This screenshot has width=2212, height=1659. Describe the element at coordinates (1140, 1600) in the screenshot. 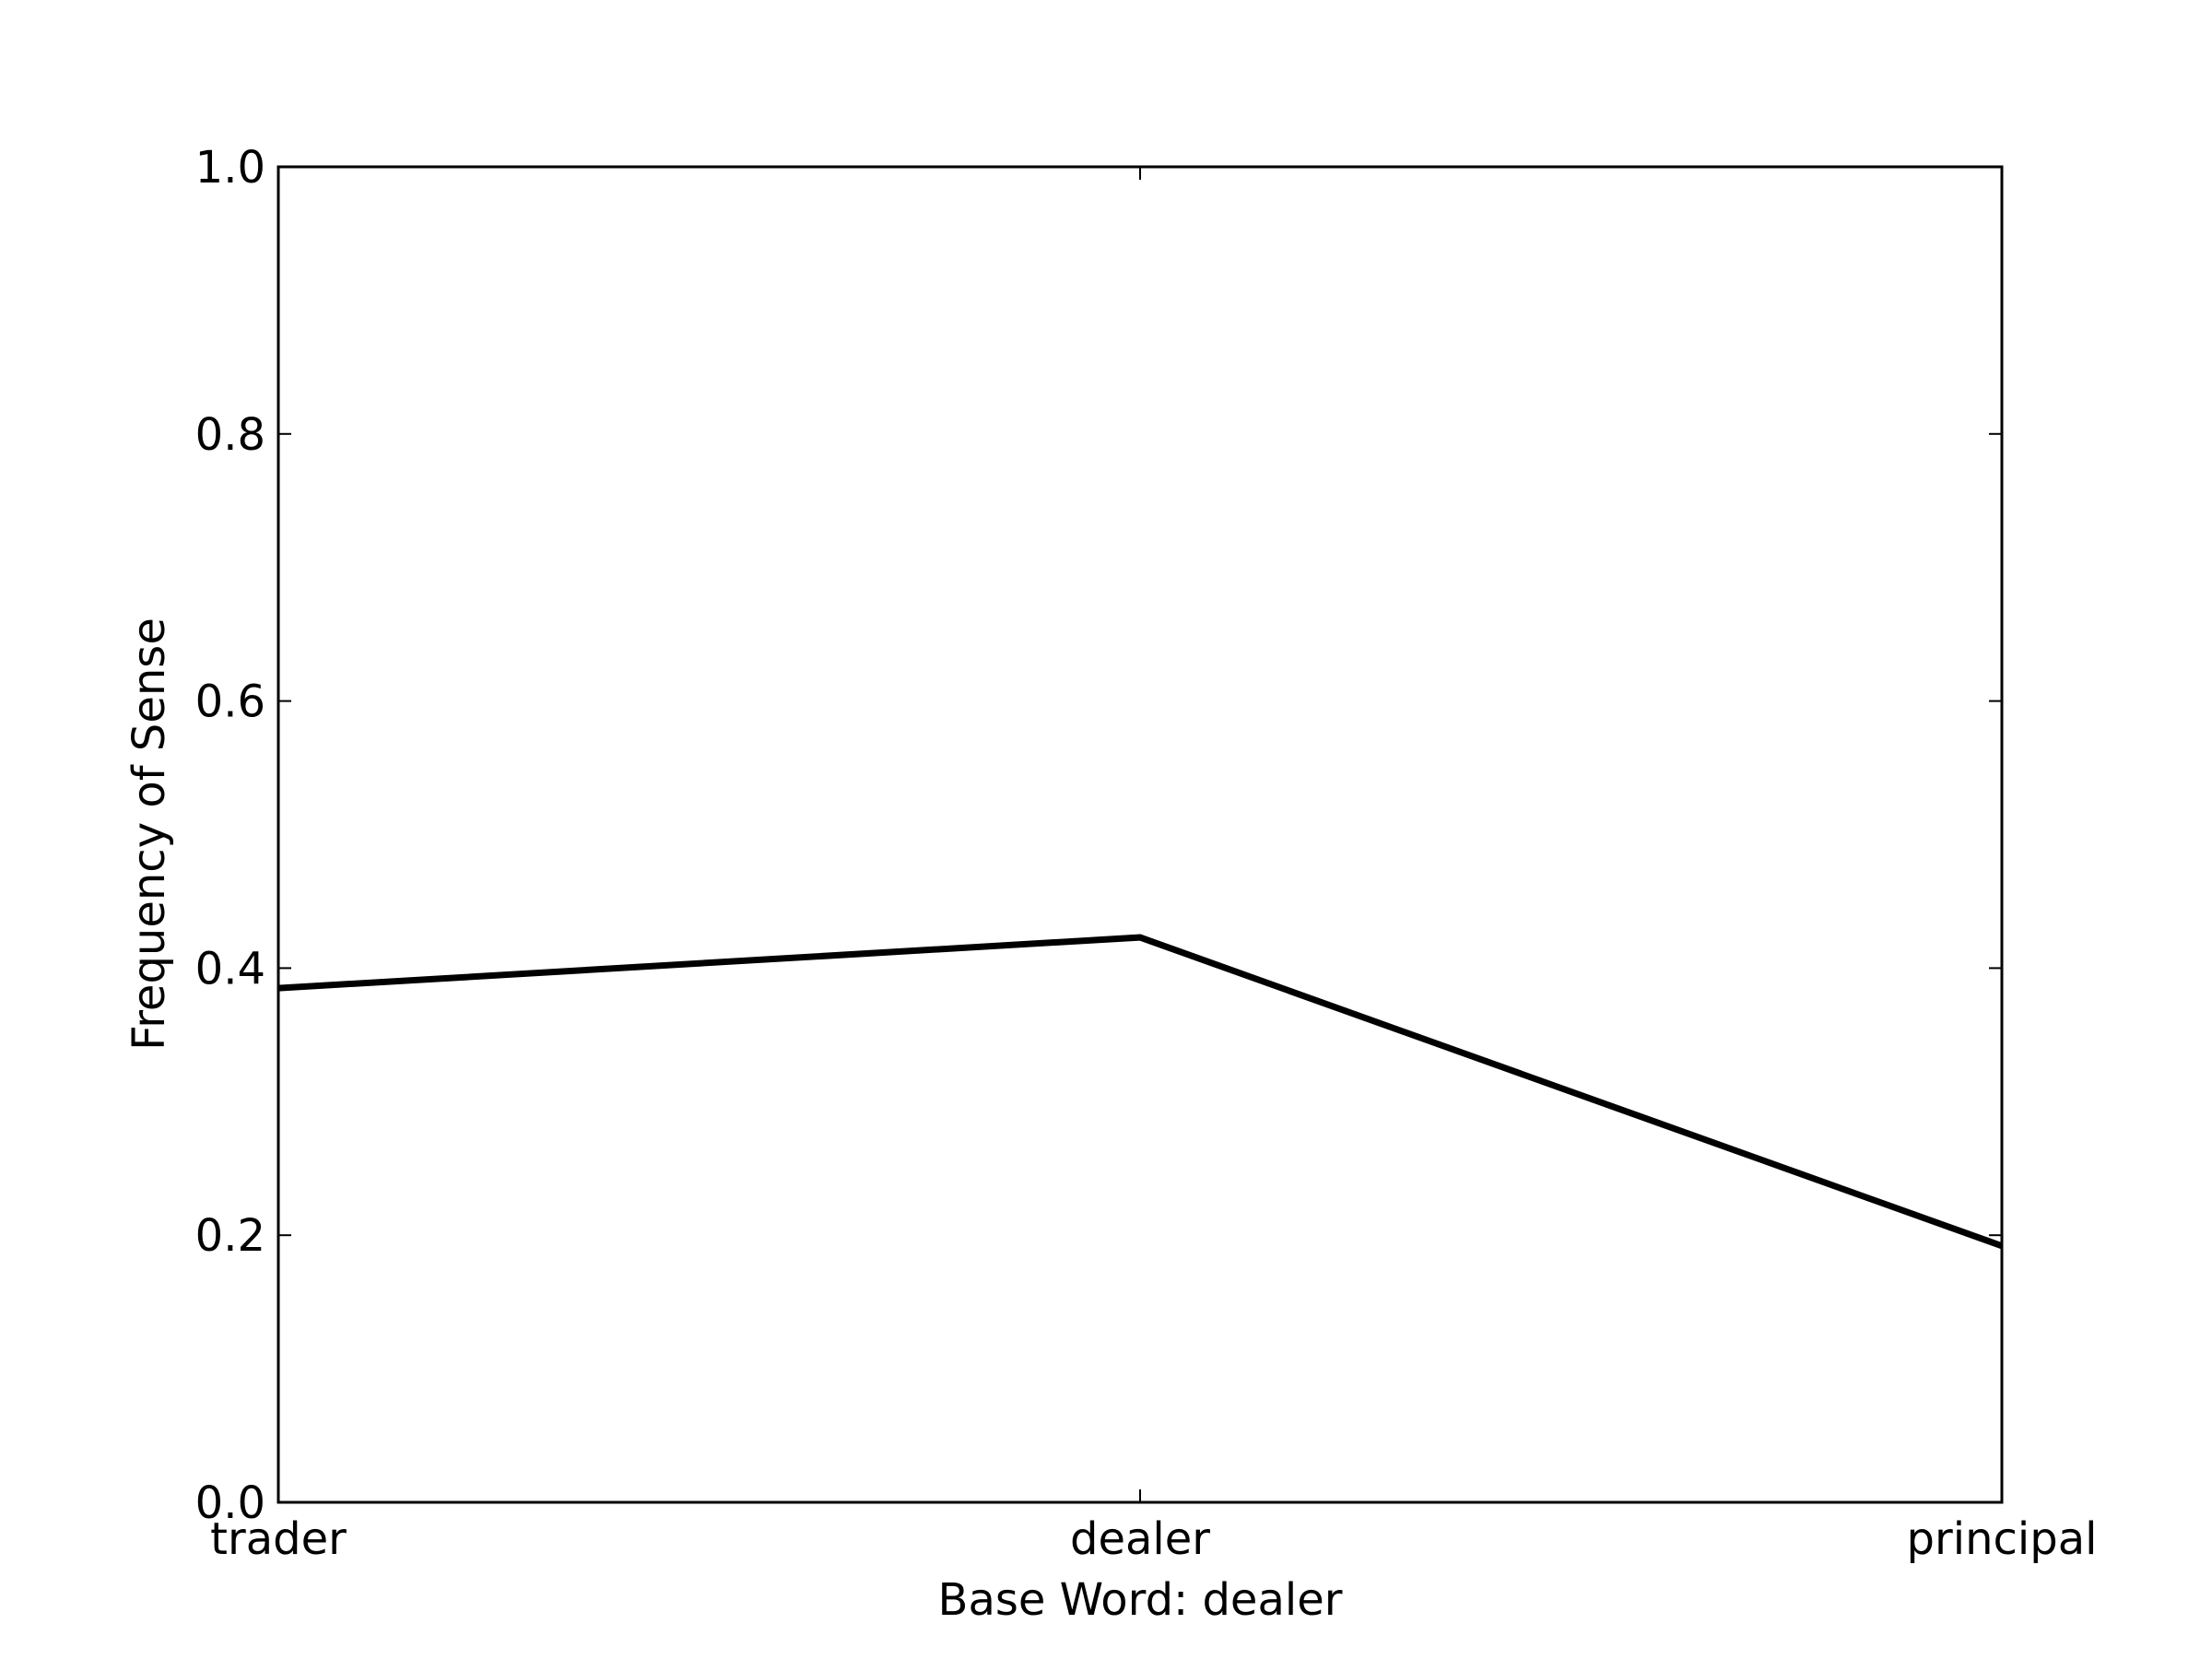

I see `x-axis-label: Base Word: dealer` at that location.